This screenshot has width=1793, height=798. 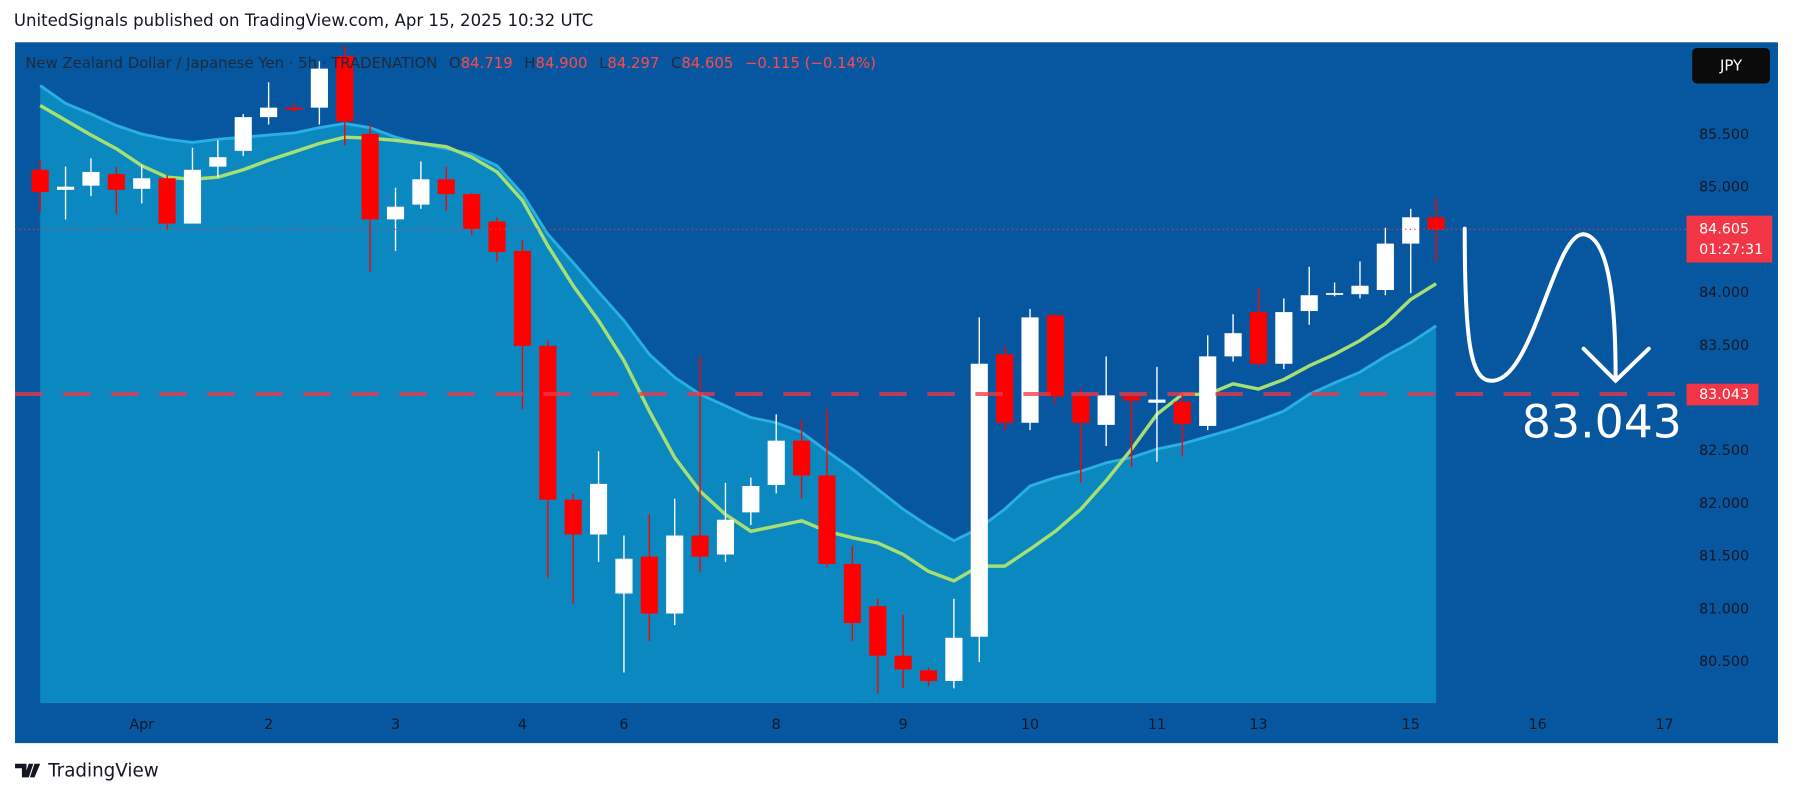 I want to click on x-tick-label: 16, so click(x=1538, y=725).